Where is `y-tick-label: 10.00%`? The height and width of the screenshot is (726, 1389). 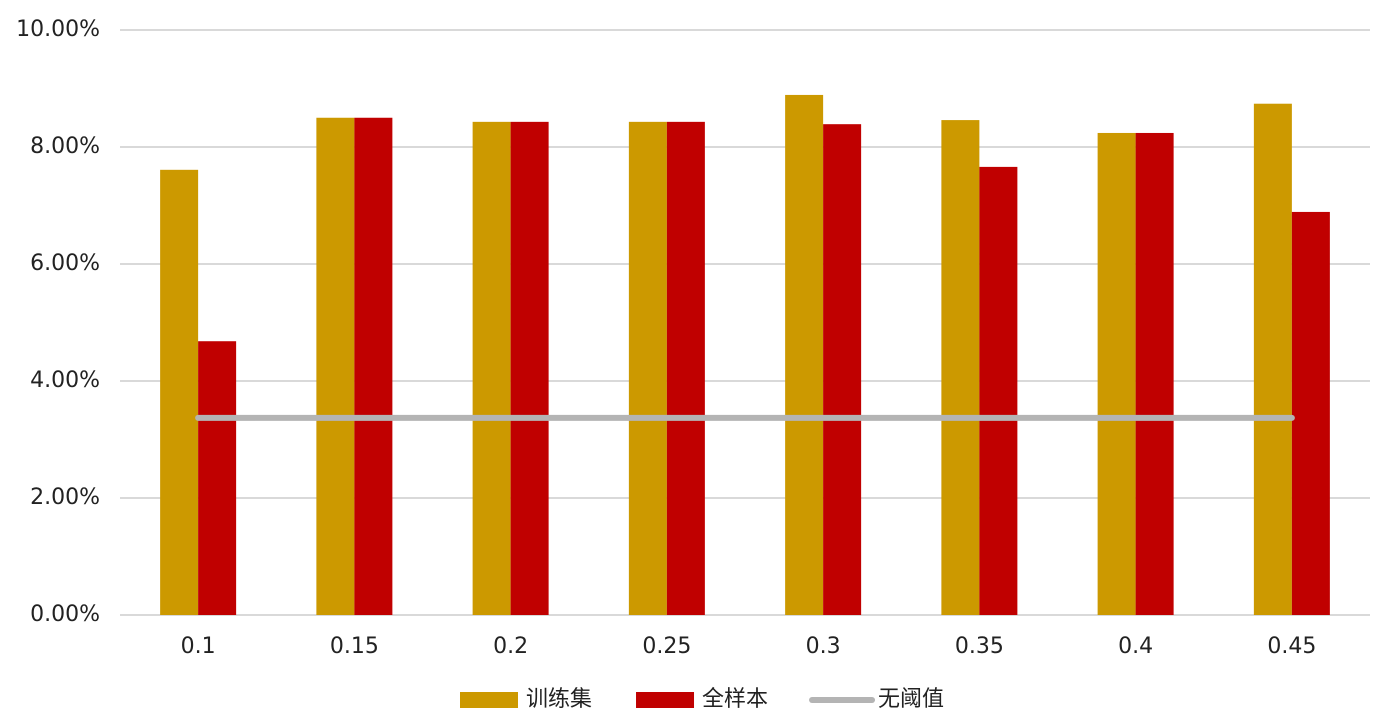 y-tick-label: 10.00% is located at coordinates (58, 29).